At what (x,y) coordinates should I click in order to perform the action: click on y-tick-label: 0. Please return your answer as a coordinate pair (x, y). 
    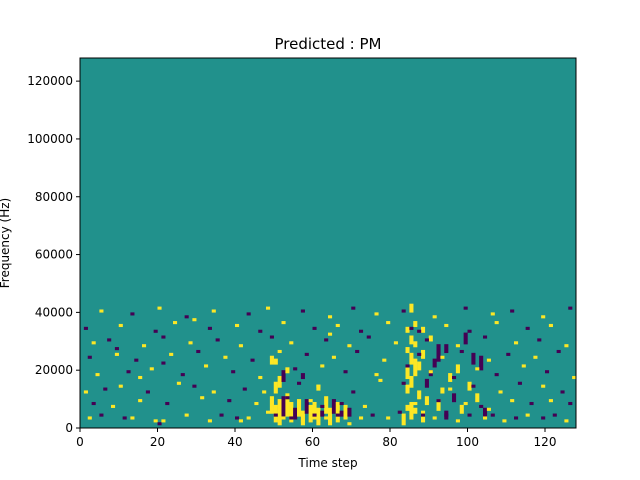
    Looking at the image, I should click on (69, 428).